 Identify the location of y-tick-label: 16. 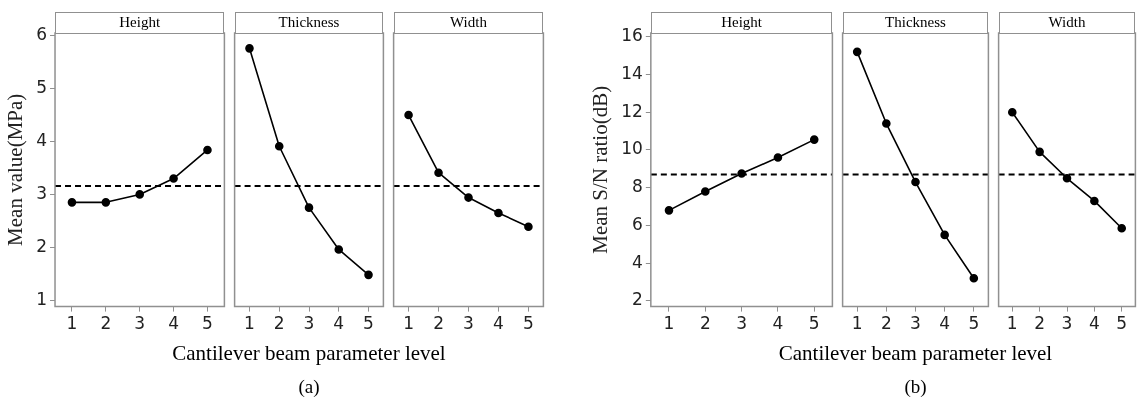
(632, 35).